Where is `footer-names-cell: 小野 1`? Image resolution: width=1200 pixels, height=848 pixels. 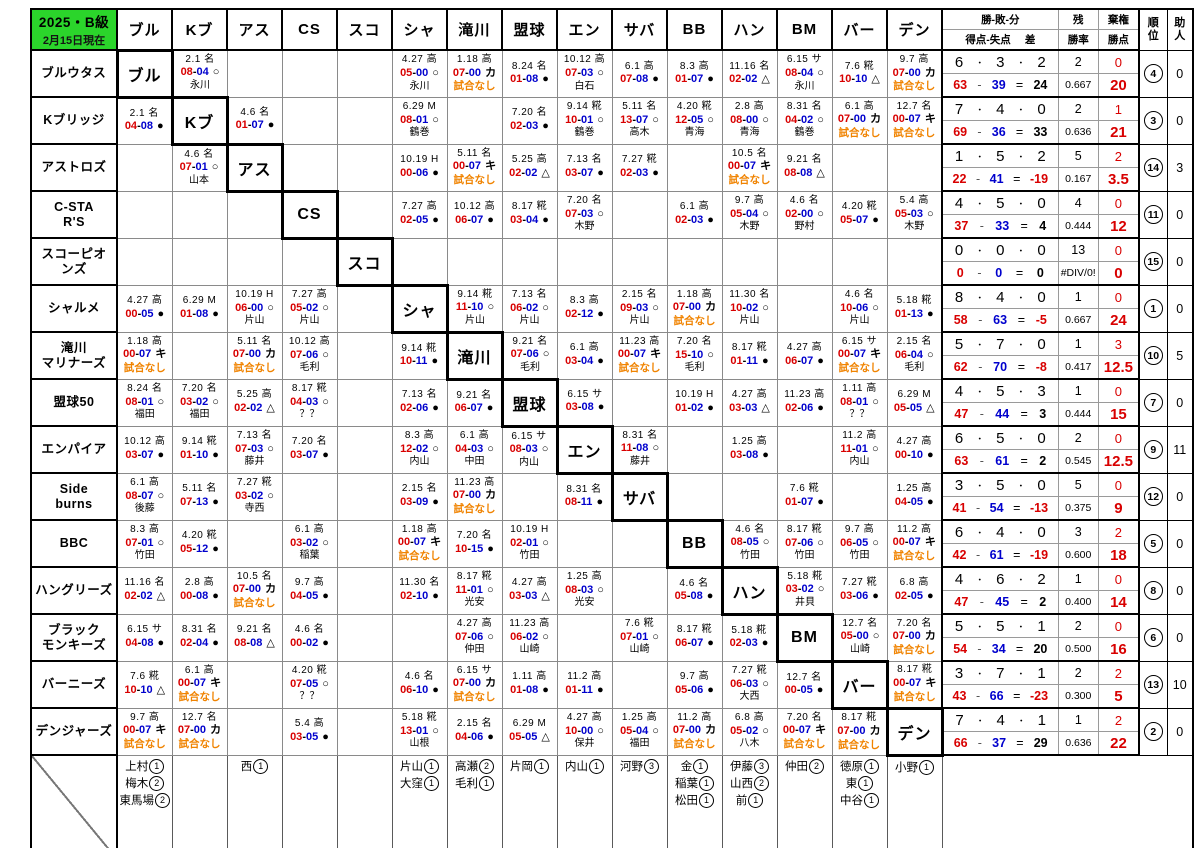 footer-names-cell: 小野 1 is located at coordinates (914, 801).